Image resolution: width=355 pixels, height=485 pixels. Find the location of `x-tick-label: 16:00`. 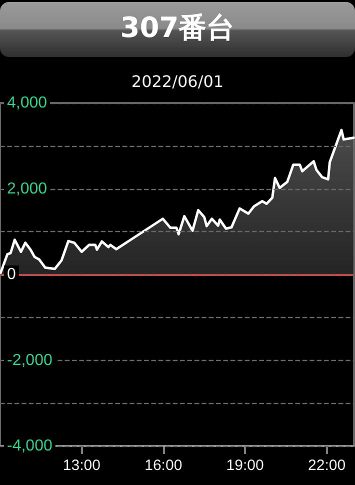

x-tick-label: 16:00 is located at coordinates (163, 465).